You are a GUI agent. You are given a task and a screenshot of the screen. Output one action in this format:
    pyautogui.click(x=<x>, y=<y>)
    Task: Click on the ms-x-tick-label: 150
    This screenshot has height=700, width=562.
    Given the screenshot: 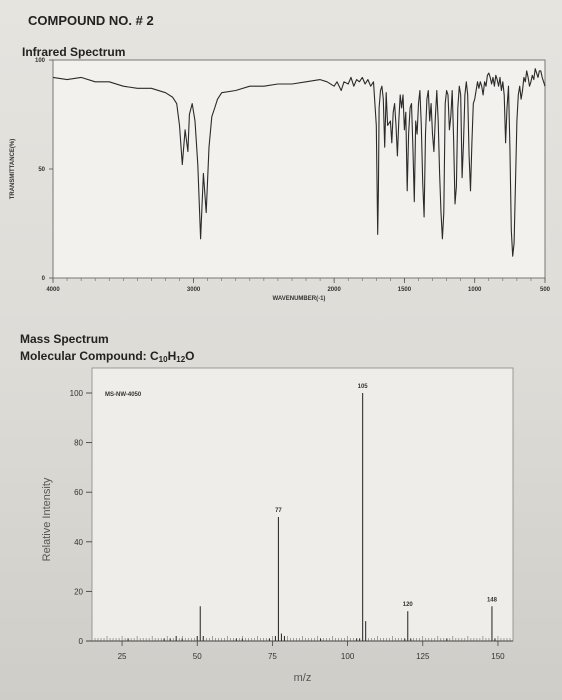 What is the action you would take?
    pyautogui.click(x=498, y=656)
    